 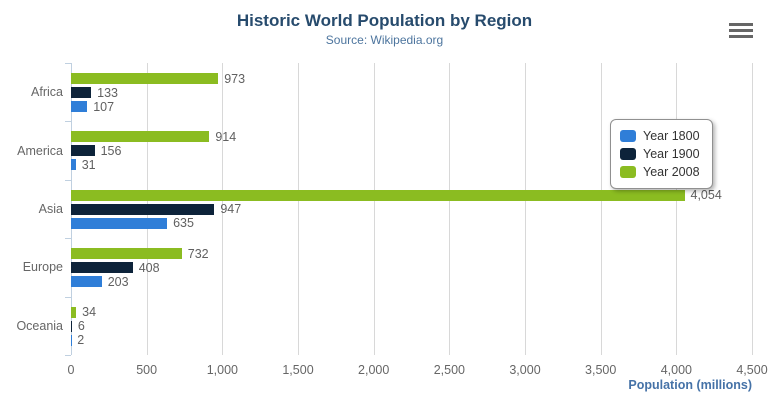 I want to click on data-label-year-1900-asia: 947, so click(x=231, y=209).